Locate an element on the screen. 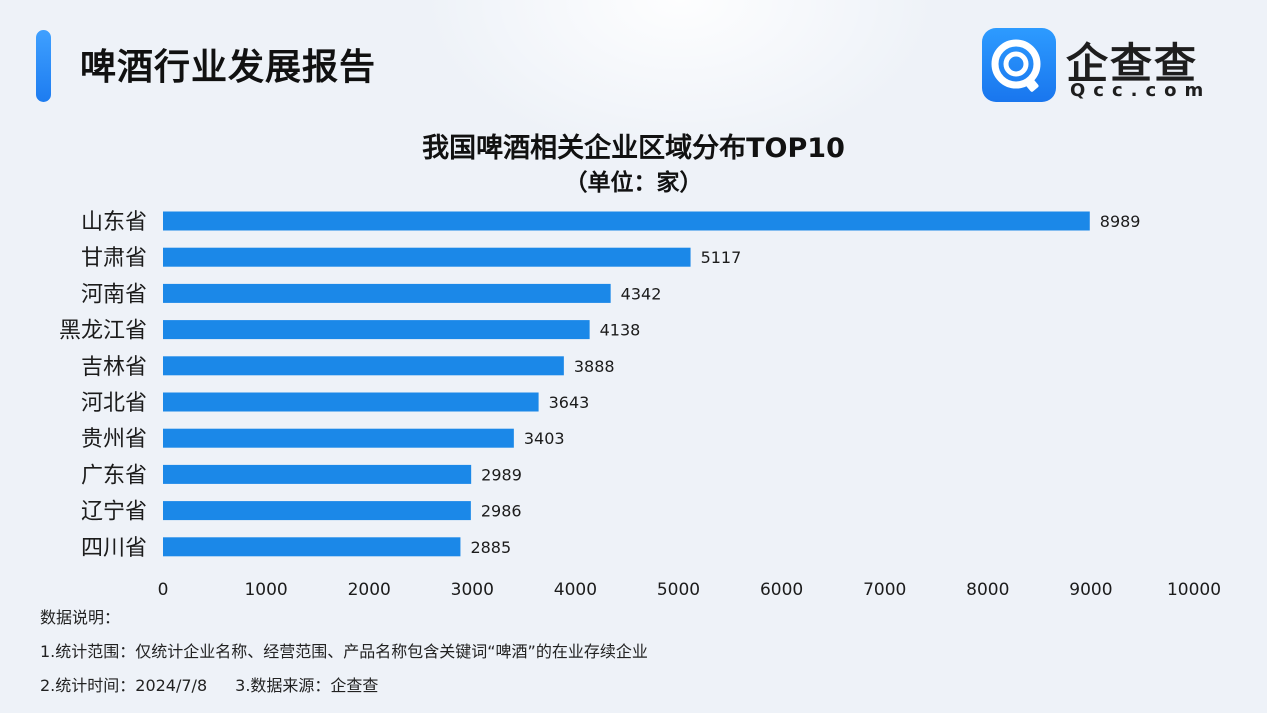  category-label: 山东省 is located at coordinates (114, 222).